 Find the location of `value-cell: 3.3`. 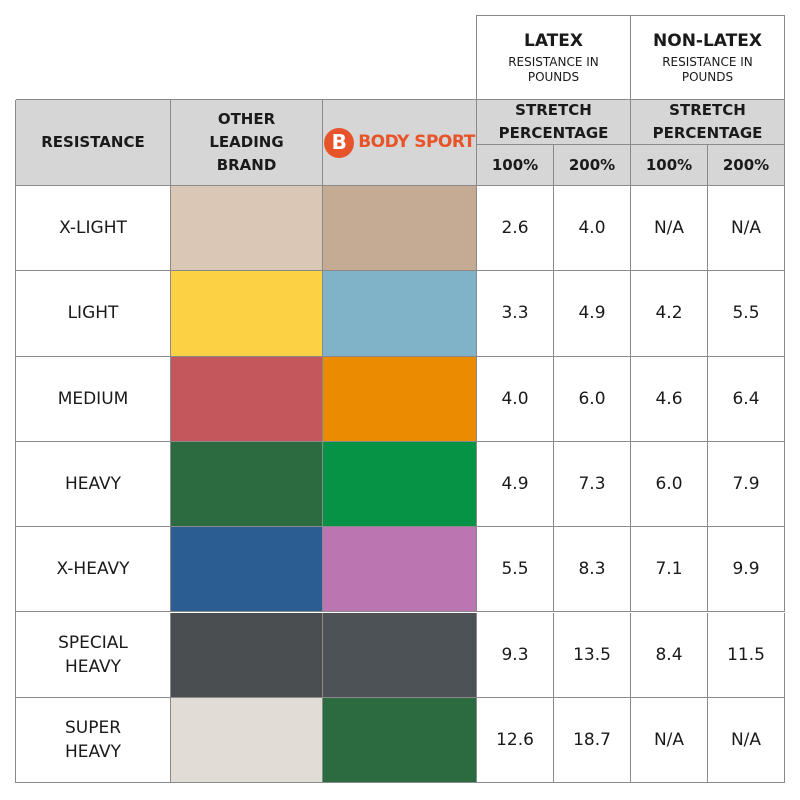

value-cell: 3.3 is located at coordinates (515, 314).